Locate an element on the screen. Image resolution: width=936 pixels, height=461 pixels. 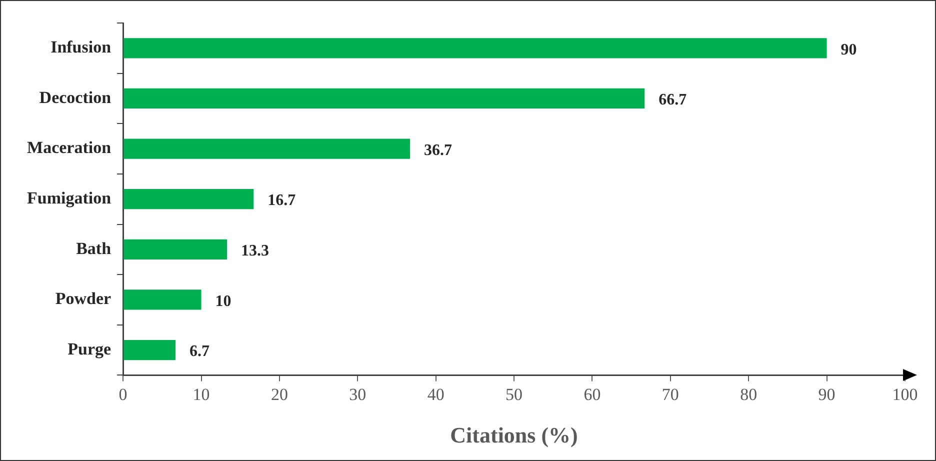
data-label: 6.7 is located at coordinates (199, 351).